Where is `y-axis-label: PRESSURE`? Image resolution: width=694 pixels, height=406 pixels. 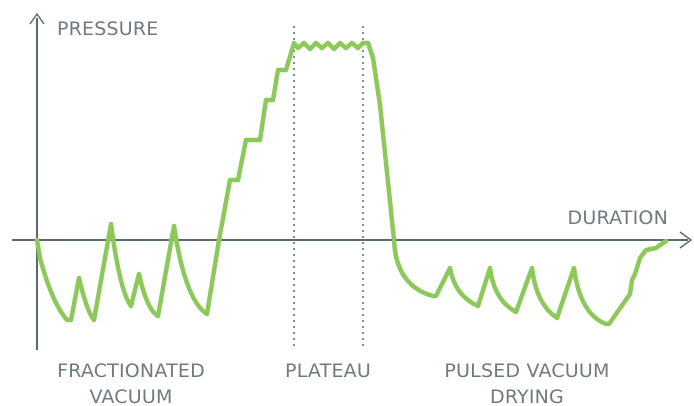 y-axis-label: PRESSURE is located at coordinates (108, 29).